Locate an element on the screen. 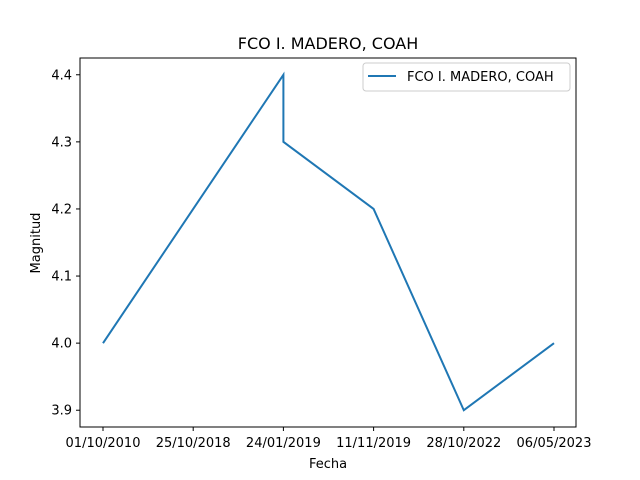 The height and width of the screenshot is (480, 640). legend-label: FCO I. MADERO, COAH is located at coordinates (480, 77).